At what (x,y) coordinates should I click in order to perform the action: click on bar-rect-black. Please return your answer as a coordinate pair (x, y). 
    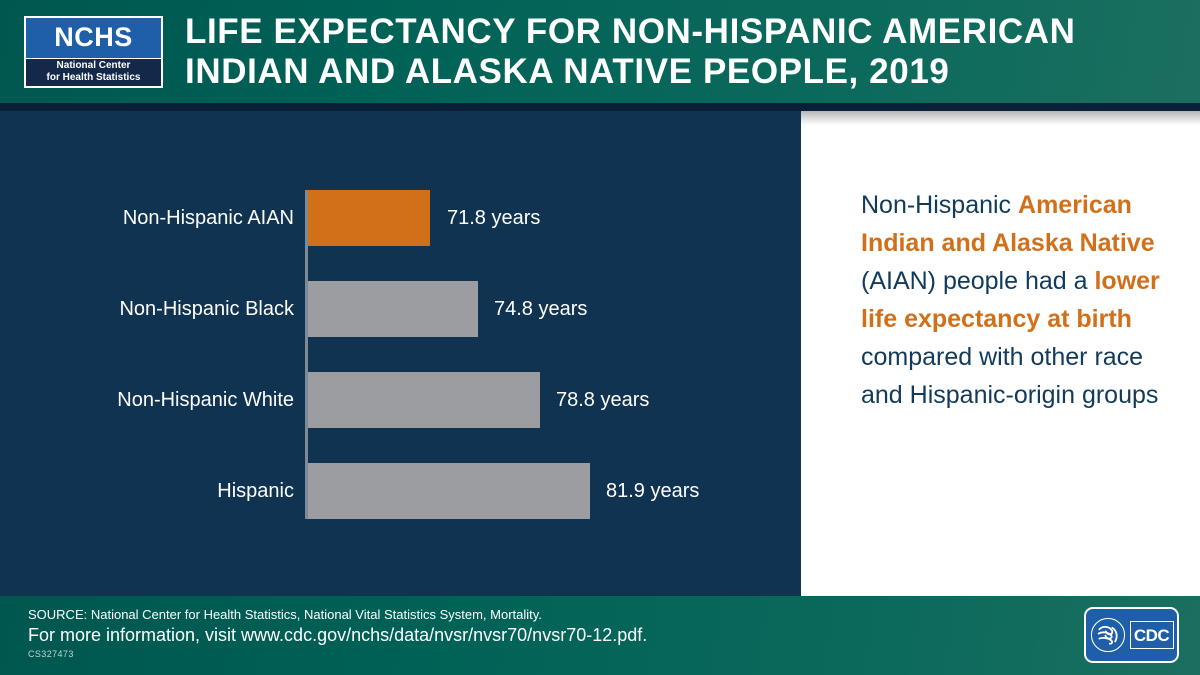
    Looking at the image, I should click on (393, 309).